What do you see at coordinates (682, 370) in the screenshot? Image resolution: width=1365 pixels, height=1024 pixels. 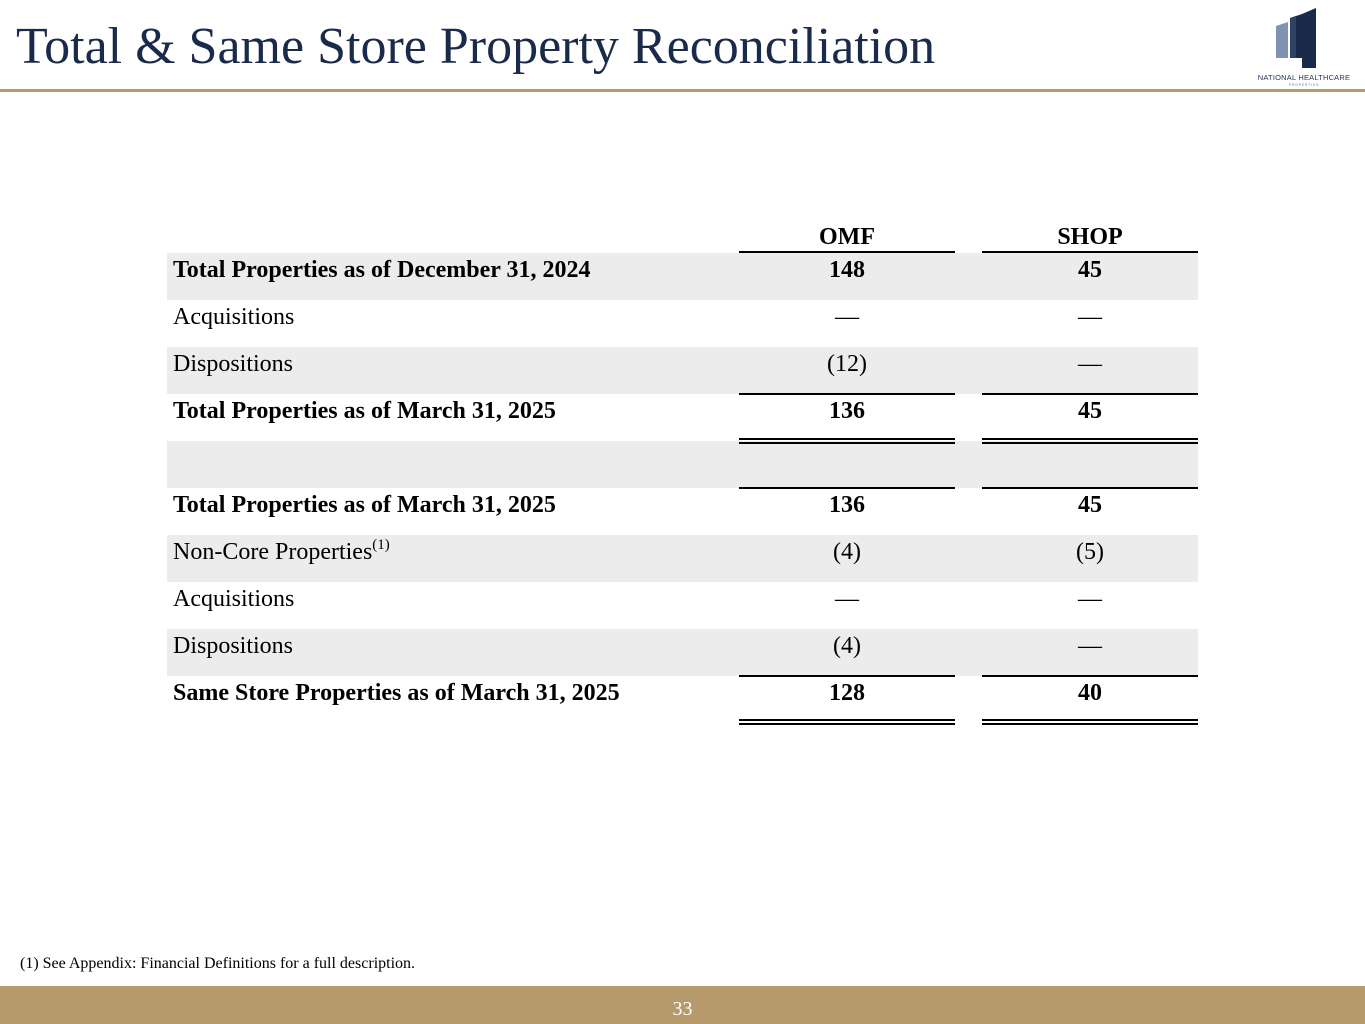 I see `table-row: Dispositions (12) —` at bounding box center [682, 370].